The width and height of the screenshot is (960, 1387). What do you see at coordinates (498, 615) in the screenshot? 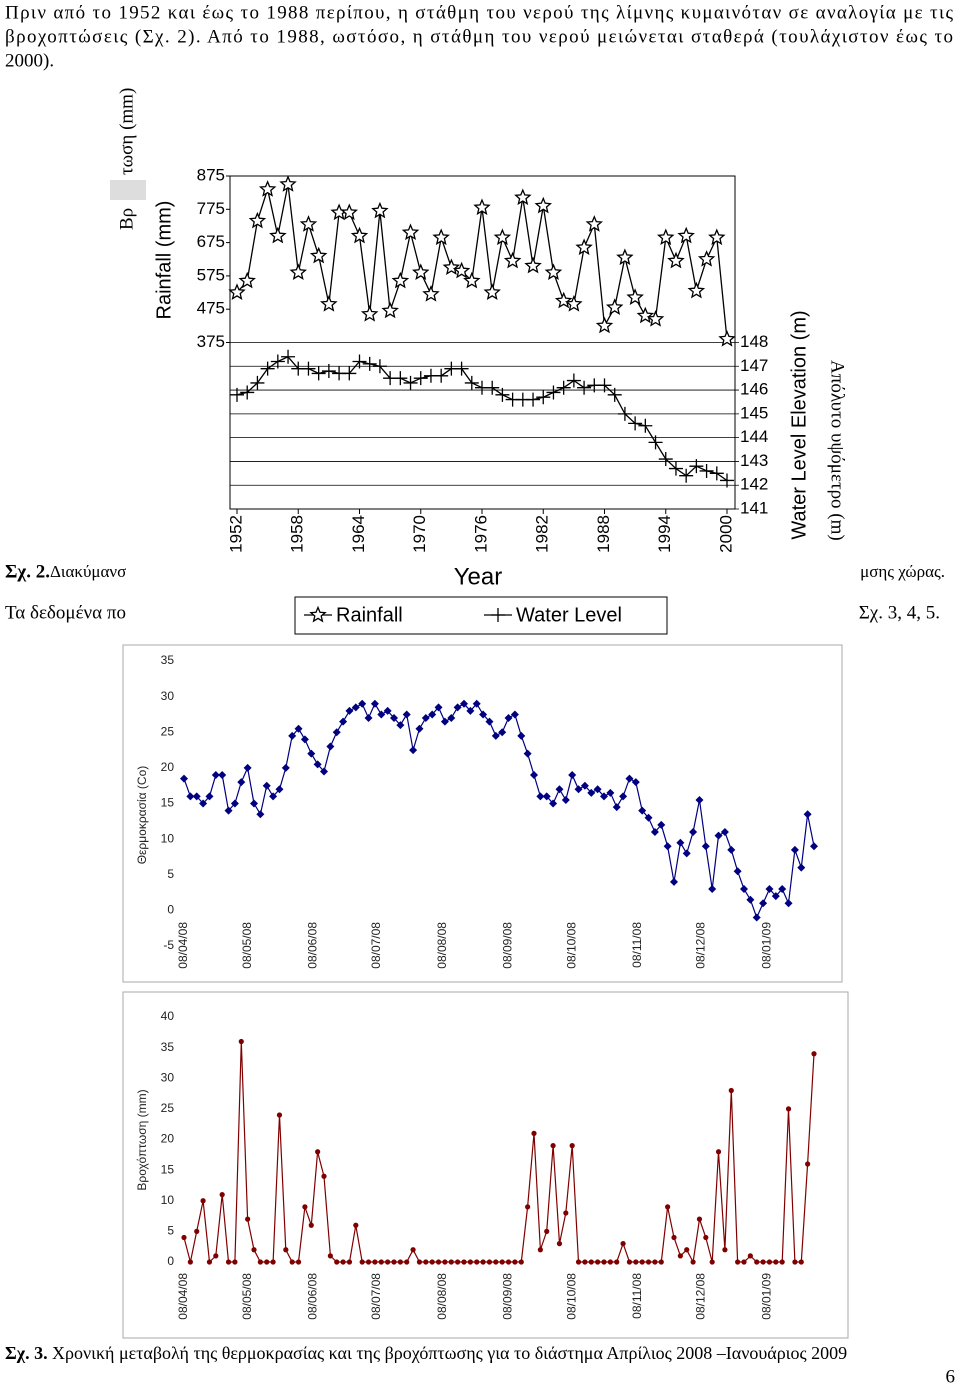
I see `legend-marker` at bounding box center [498, 615].